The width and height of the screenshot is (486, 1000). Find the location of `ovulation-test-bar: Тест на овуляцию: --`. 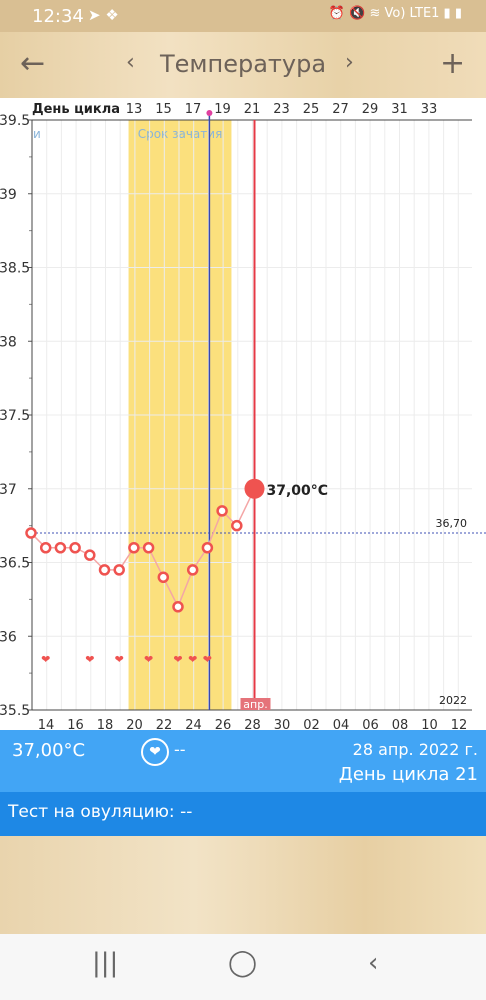

ovulation-test-bar: Тест на овуляцию: -- is located at coordinates (243, 814).